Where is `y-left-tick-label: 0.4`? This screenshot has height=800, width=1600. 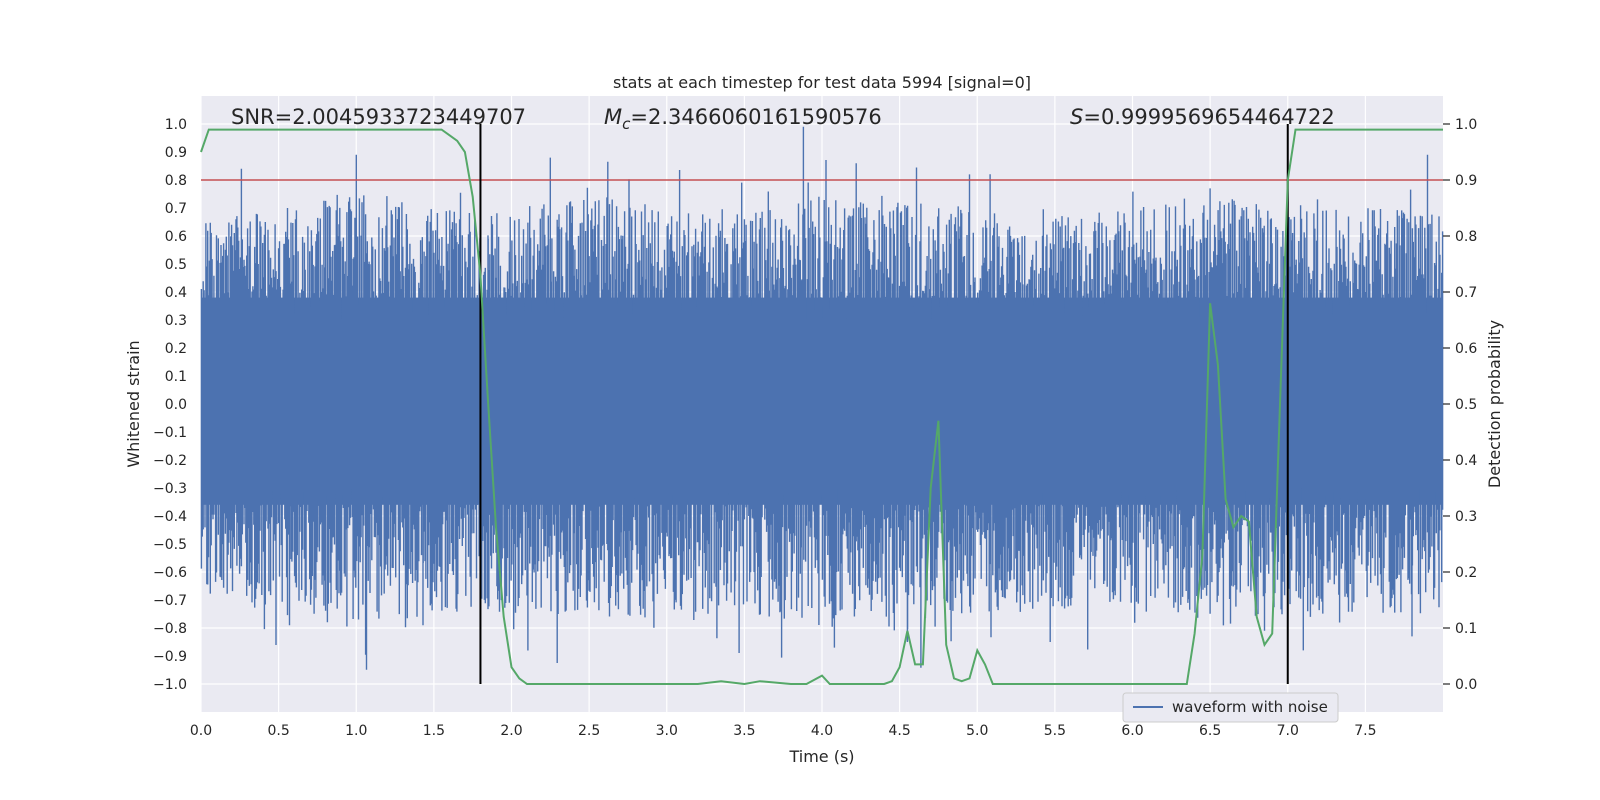 y-left-tick-label: 0.4 is located at coordinates (176, 293).